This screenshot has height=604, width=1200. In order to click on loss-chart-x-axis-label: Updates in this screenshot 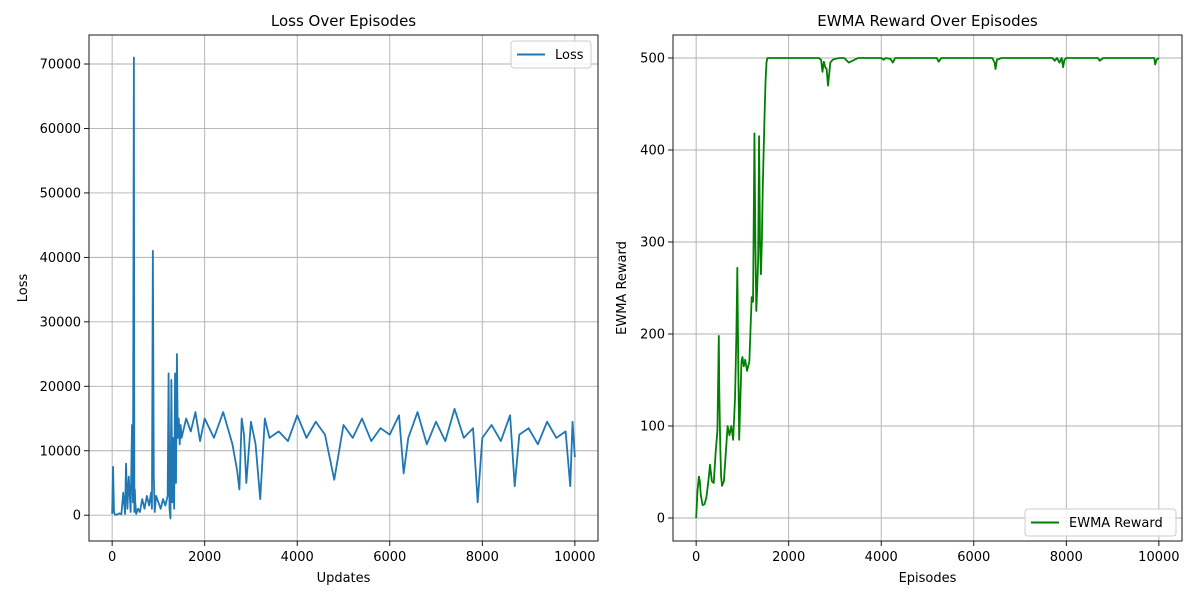, I will do `click(344, 578)`.